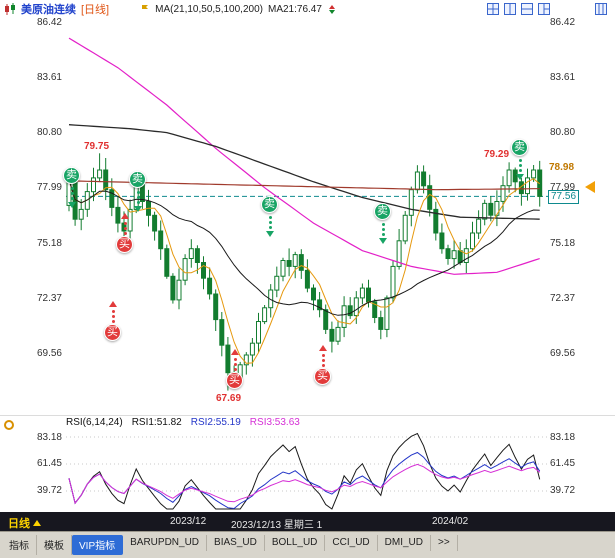 Image resolution: width=615 pixels, height=558 pixels. I want to click on layout-1-2-icon, so click(544, 9).